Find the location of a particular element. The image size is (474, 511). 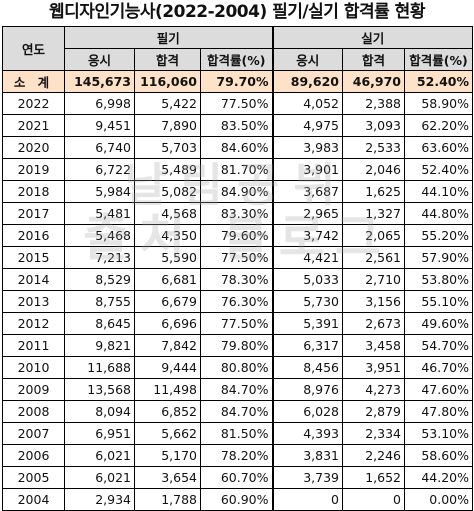

table-cell: 55.20% is located at coordinates (438, 235).